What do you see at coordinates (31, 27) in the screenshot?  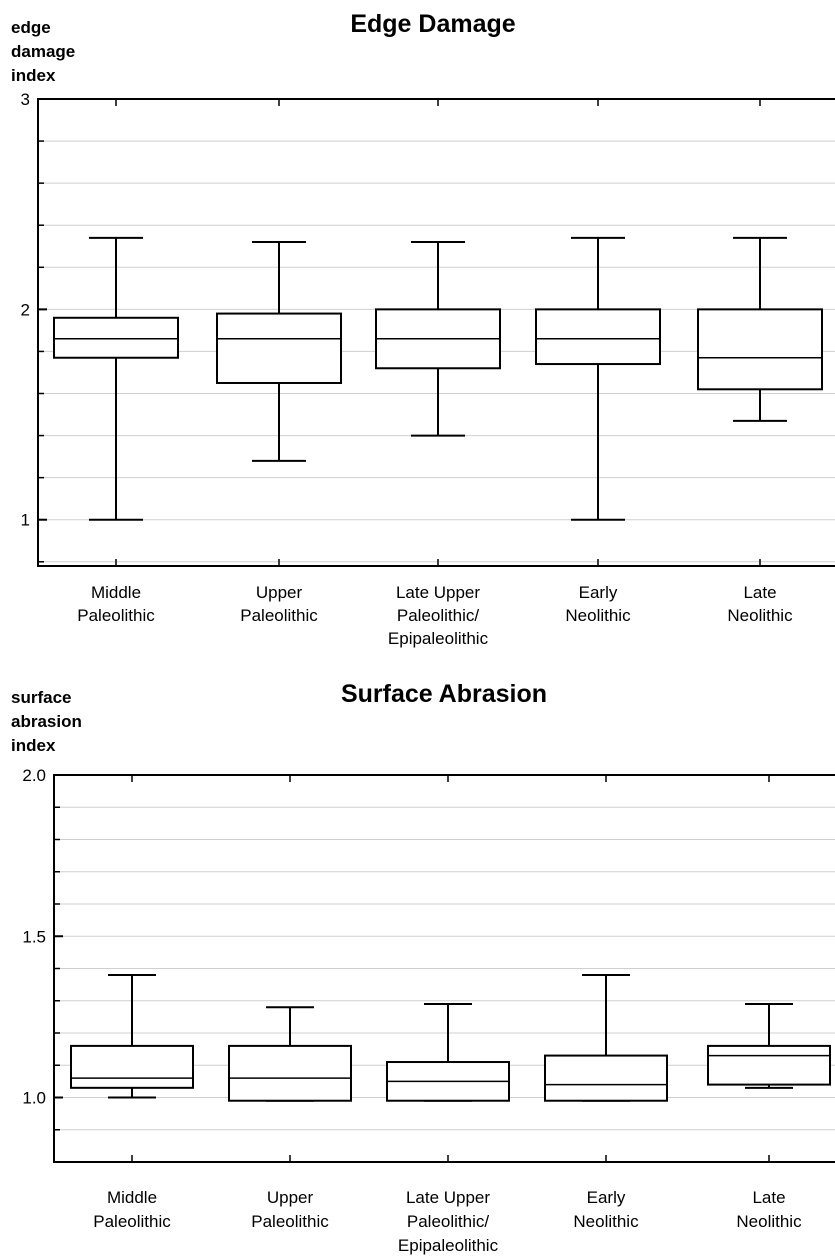 I see `y-axis-label-line: edge` at bounding box center [31, 27].